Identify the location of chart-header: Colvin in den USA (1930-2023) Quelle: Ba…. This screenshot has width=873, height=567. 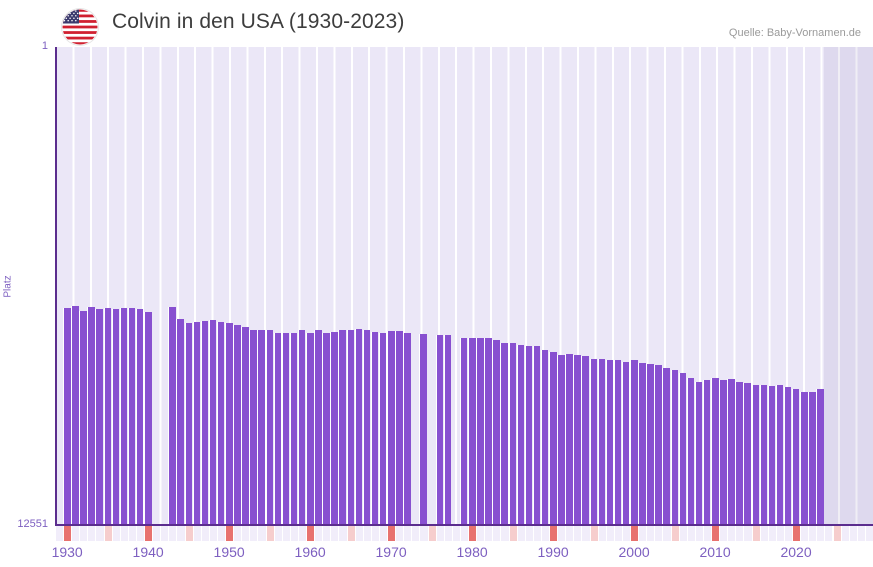
(436, 23).